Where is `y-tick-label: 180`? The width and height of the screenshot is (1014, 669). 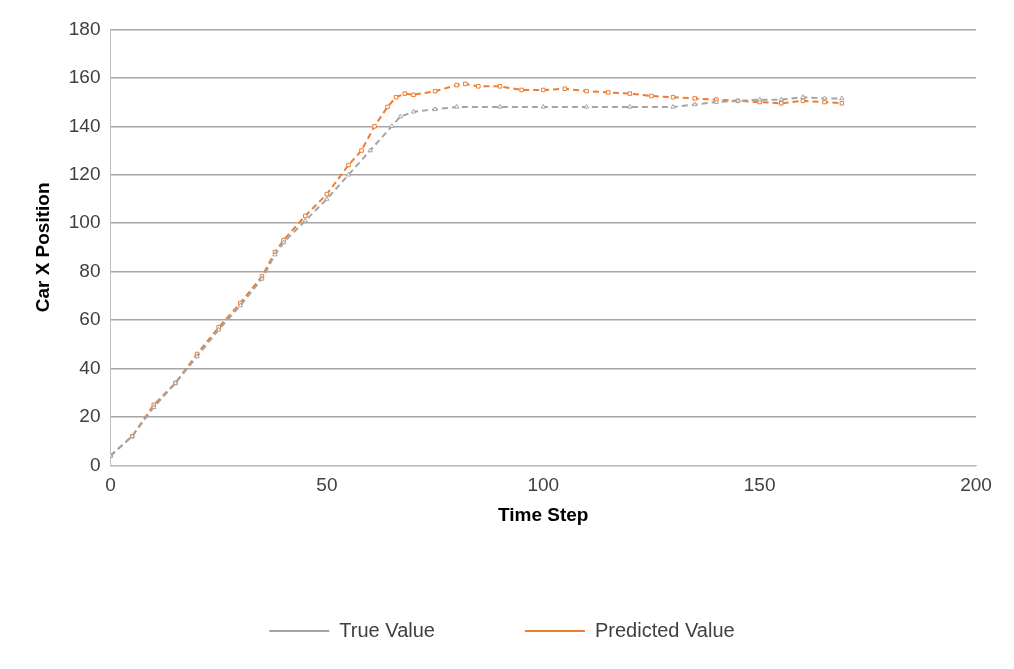 y-tick-label: 180 is located at coordinates (84, 28).